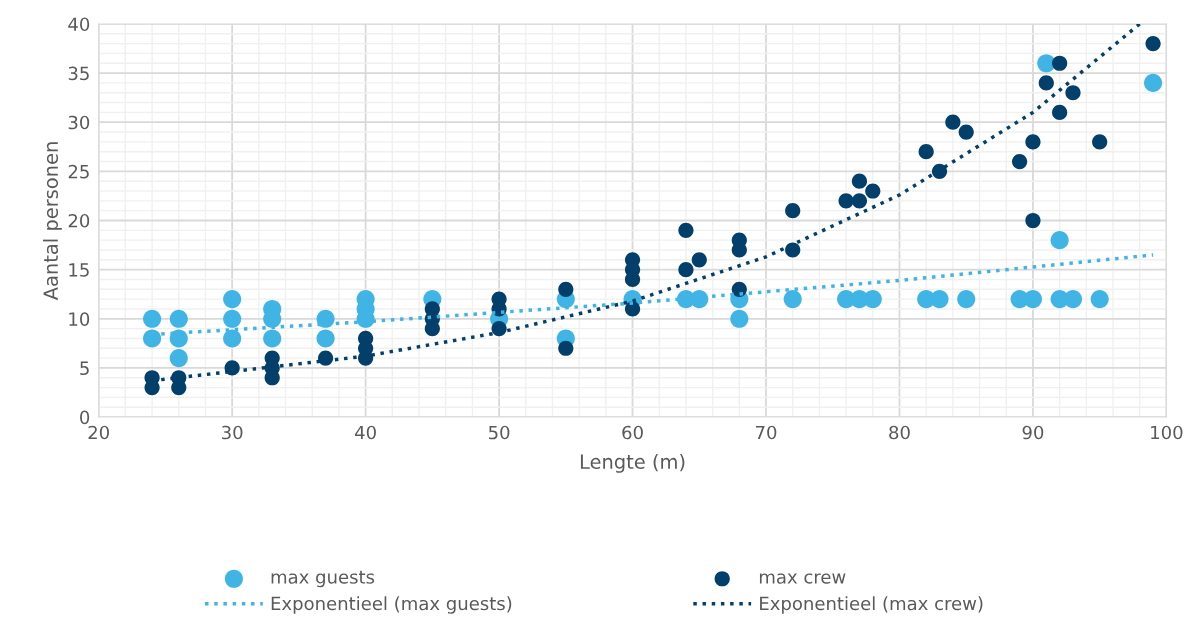 The image size is (1189, 630). What do you see at coordinates (78, 73) in the screenshot?
I see `y-tick-label: 35` at bounding box center [78, 73].